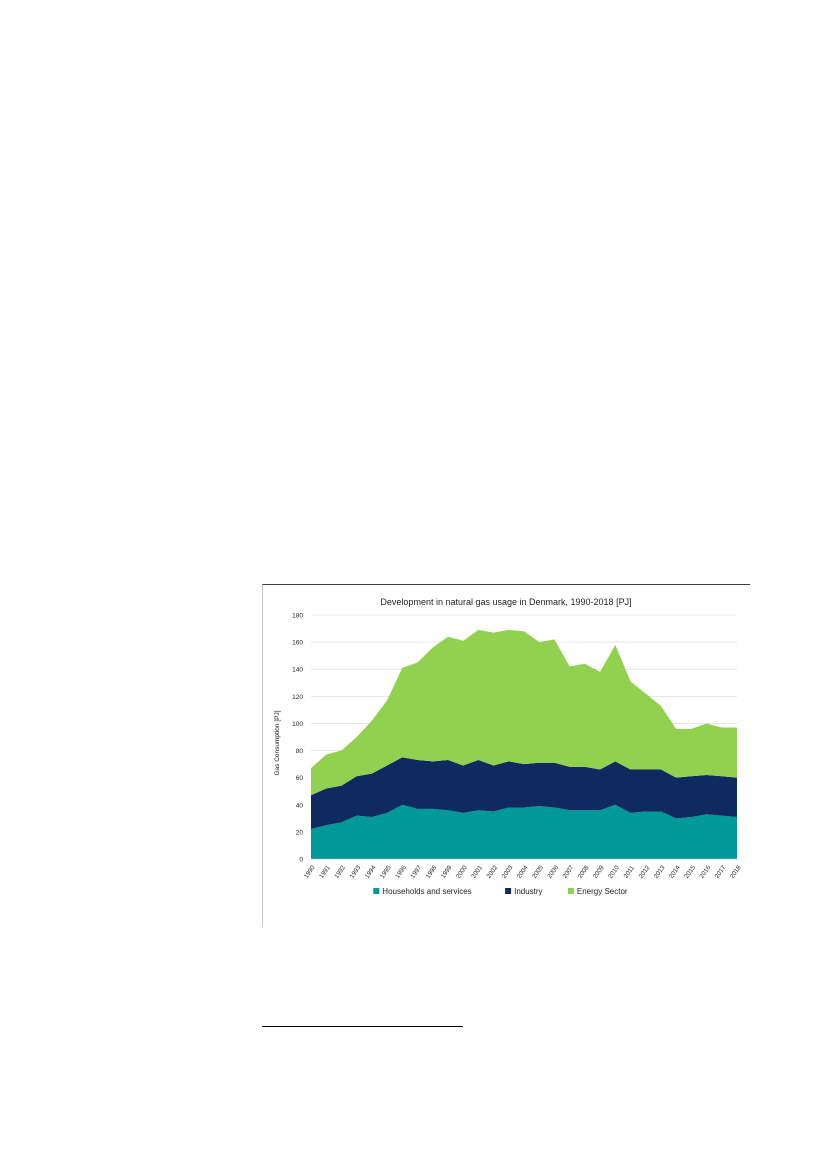 This screenshot has width=827, height=1169. Describe the element at coordinates (492, 872) in the screenshot. I see `x-tick-label-2002: 2002` at that location.